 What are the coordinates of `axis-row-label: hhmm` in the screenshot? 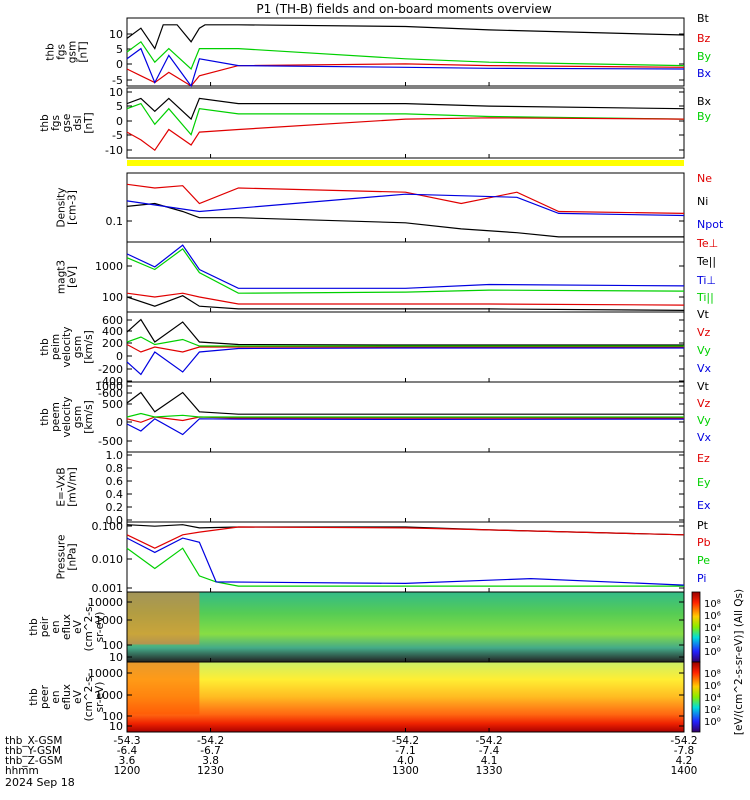 It's located at (22, 771).